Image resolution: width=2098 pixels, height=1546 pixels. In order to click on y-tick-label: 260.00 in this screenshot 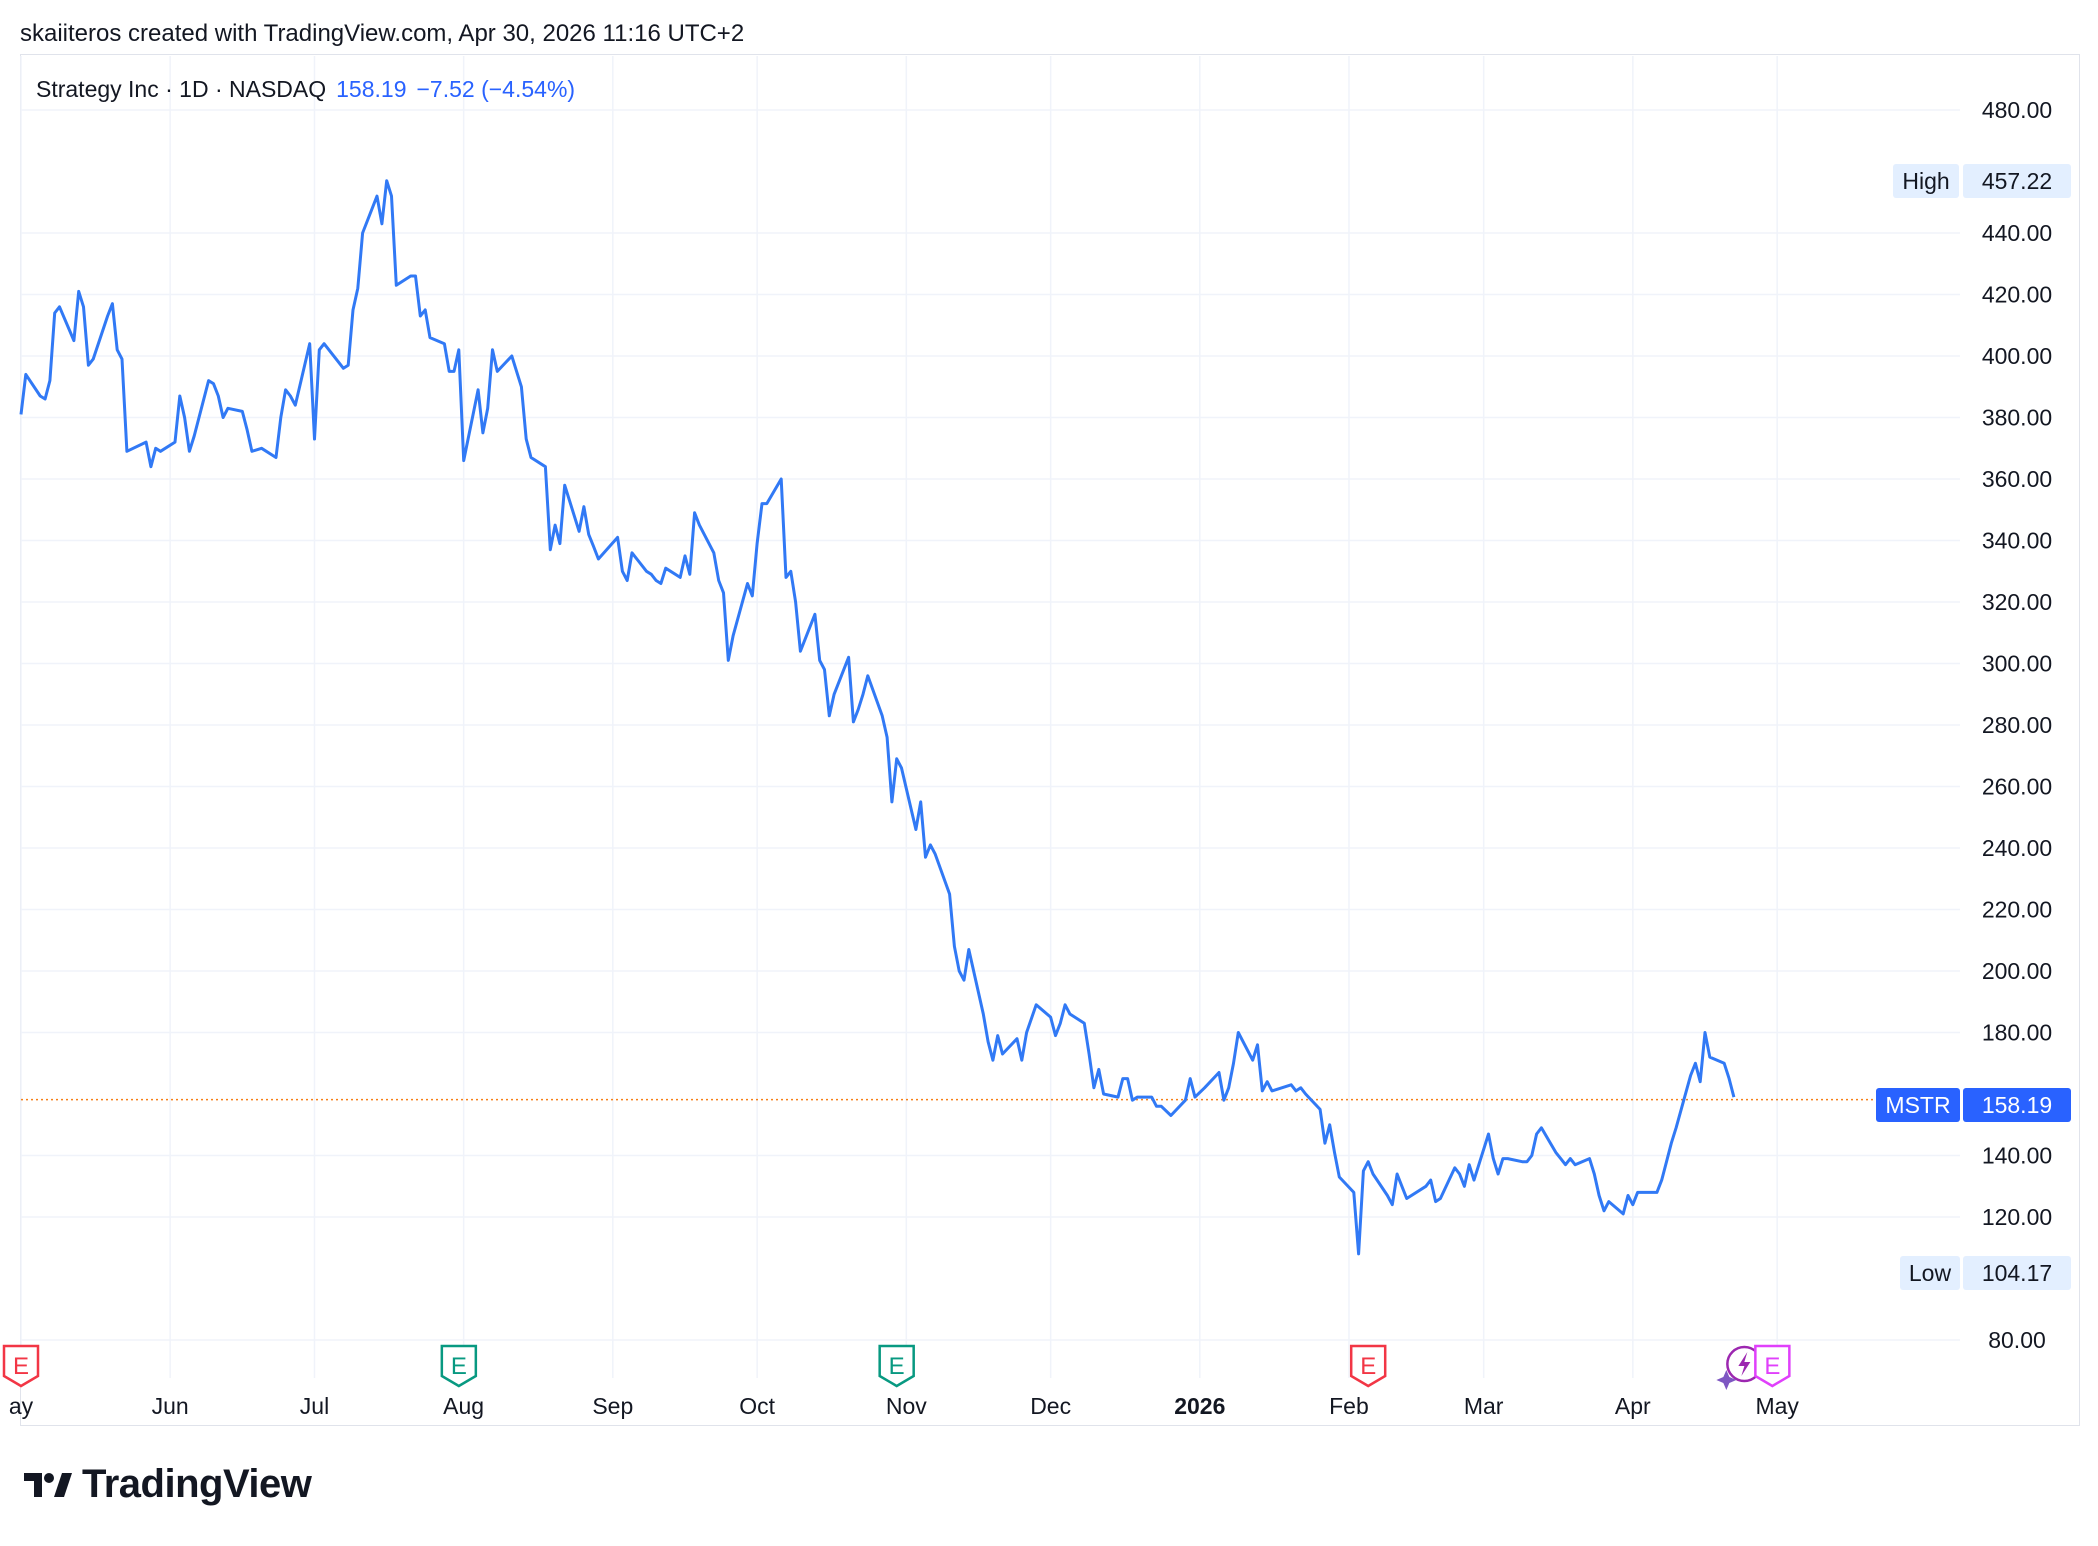, I will do `click(2017, 787)`.